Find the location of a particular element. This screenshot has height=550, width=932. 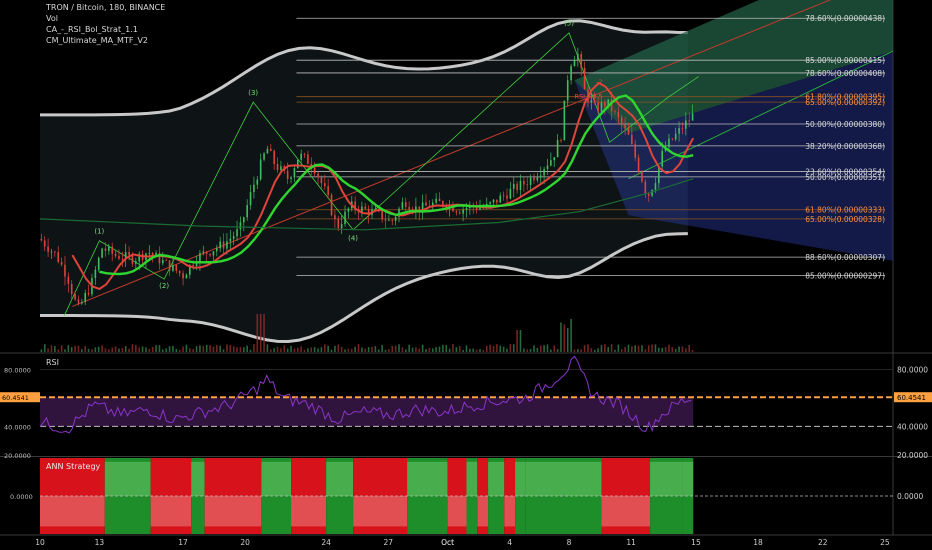

ann-left-tick-label: 0.0000 is located at coordinates (21, 497).